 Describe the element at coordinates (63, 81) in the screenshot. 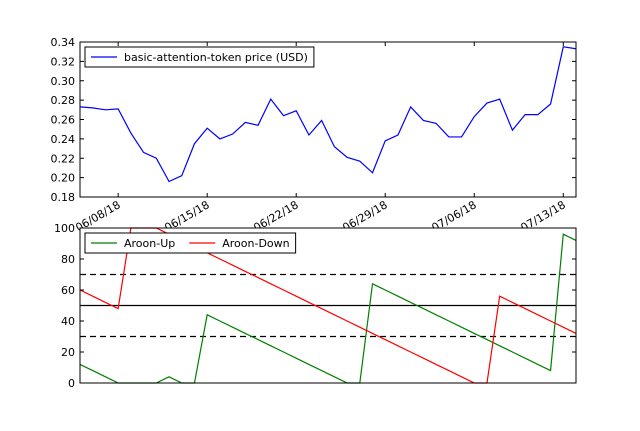

I see `y-tick-label: 0.30` at that location.